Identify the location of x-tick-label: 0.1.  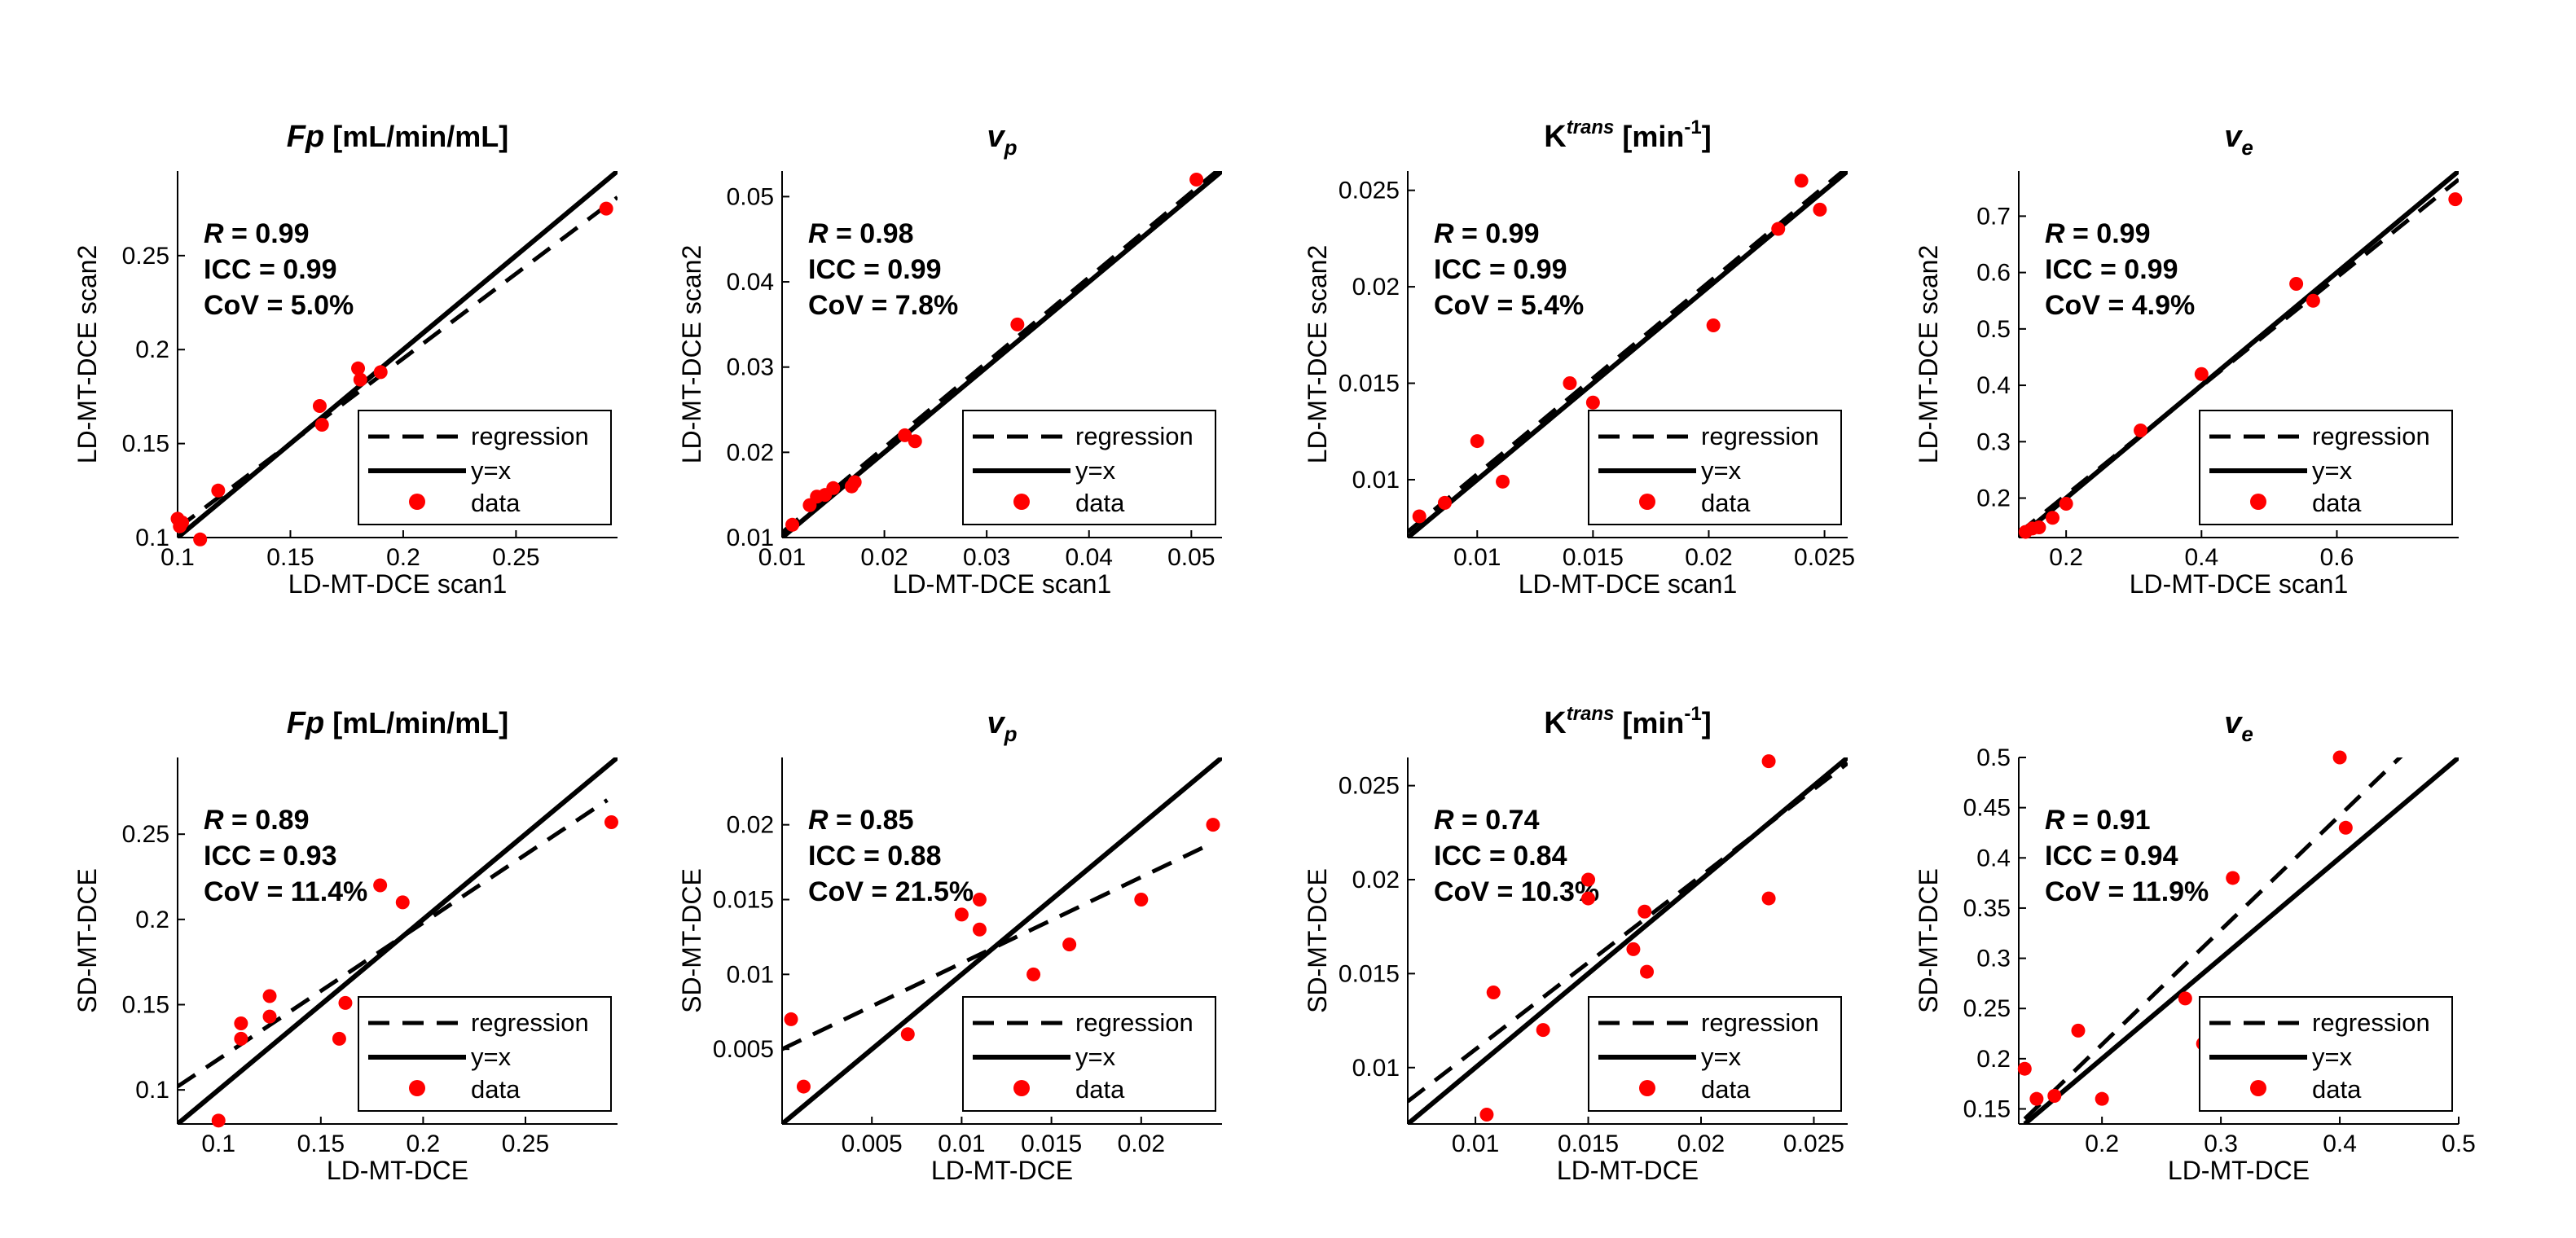
(177, 557).